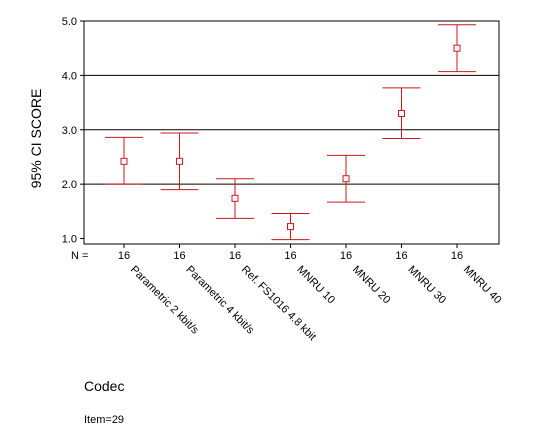  I want to click on y-axis-label: 95% CI SCORE, so click(36, 139).